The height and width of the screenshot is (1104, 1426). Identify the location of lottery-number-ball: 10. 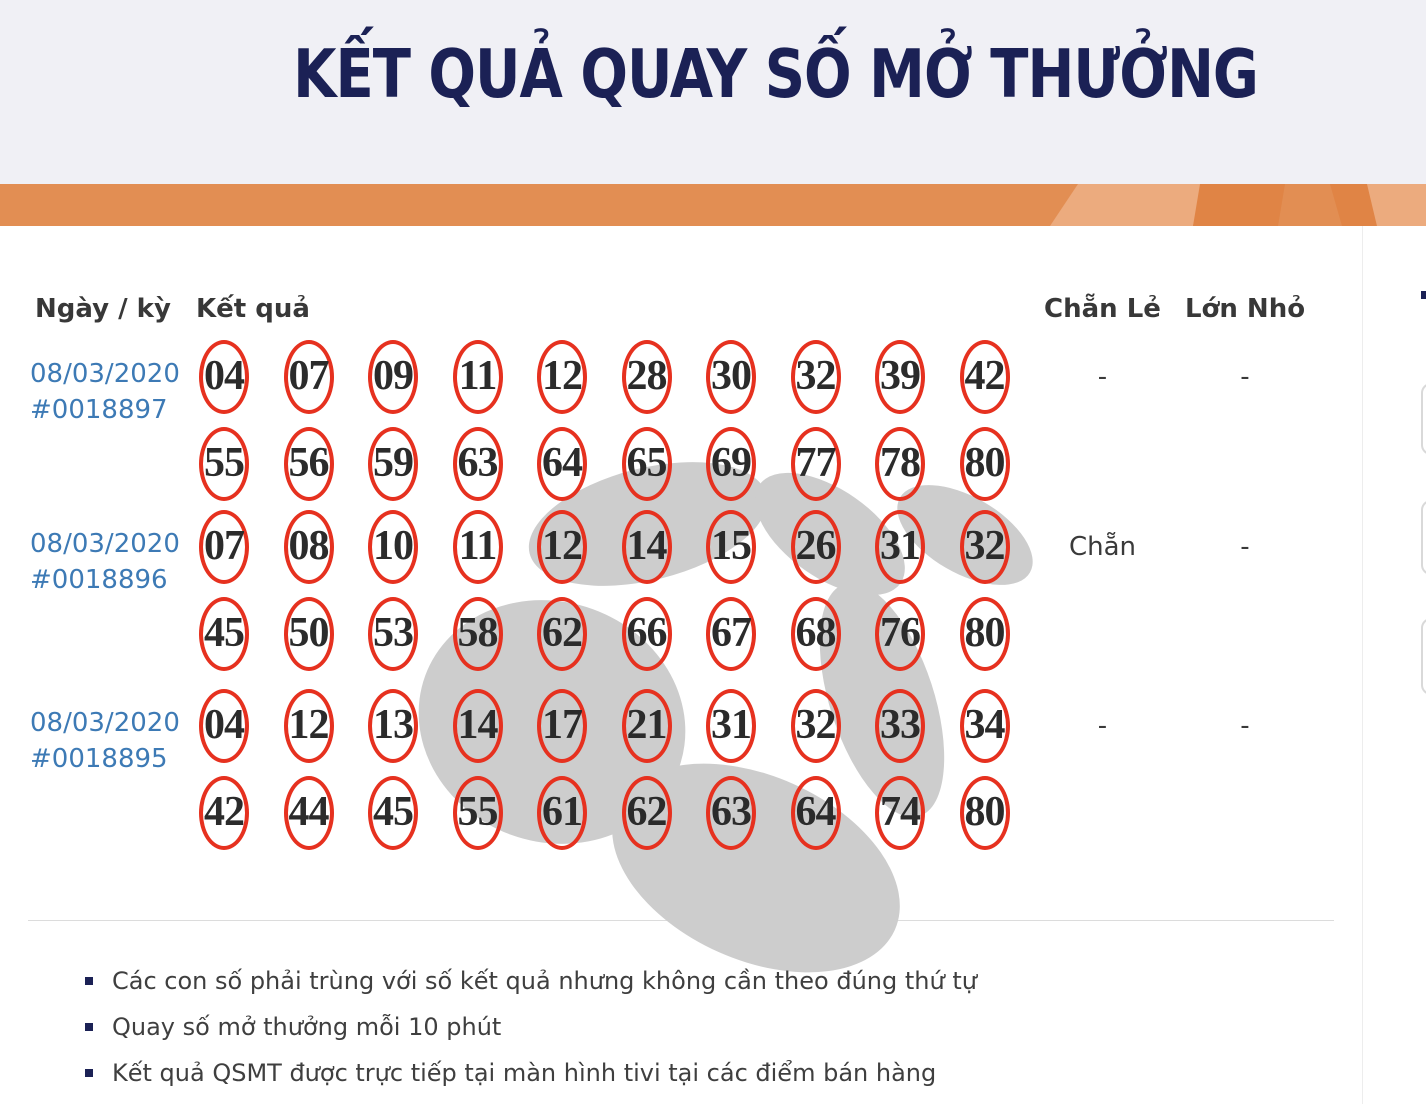
(393, 547).